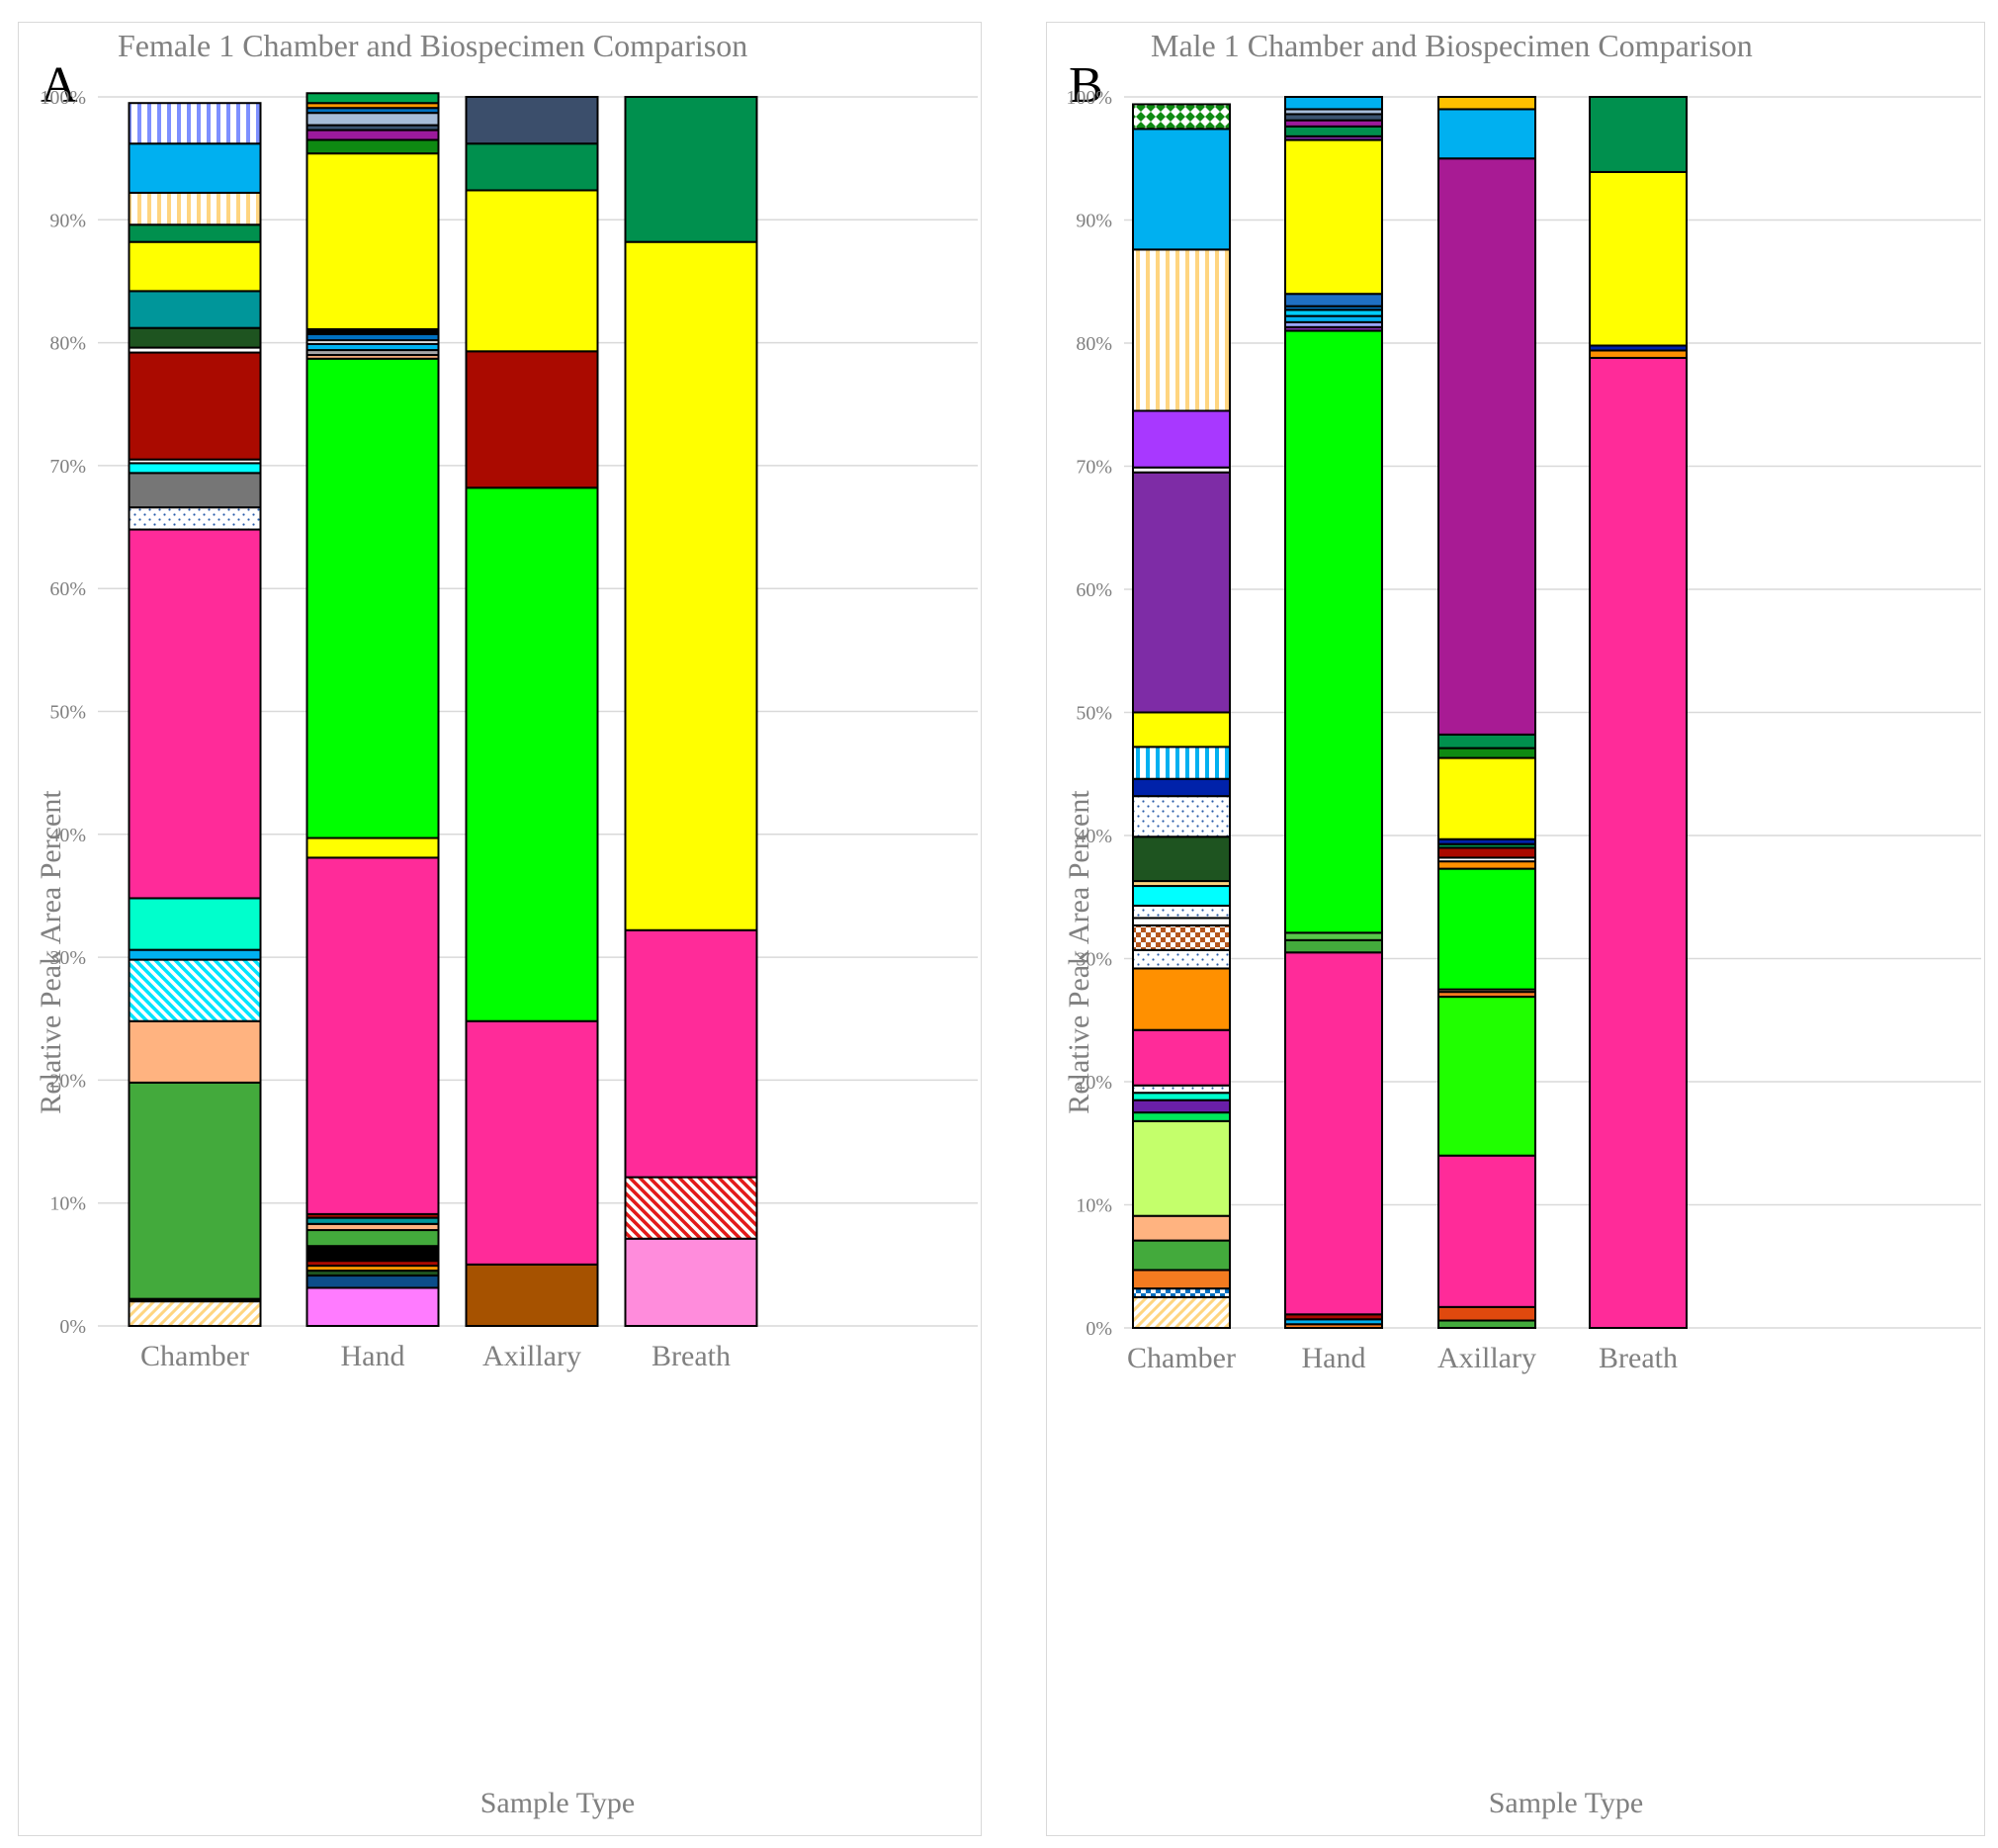  I want to click on x-tick-labels-b: Chamber Hand Axillary Breath, so click(1402, 1358).